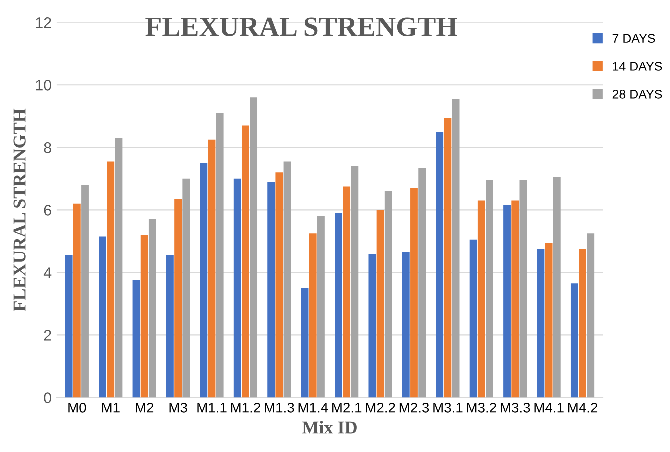  What do you see at coordinates (48, 148) in the screenshot?
I see `y-tick-label: 8` at bounding box center [48, 148].